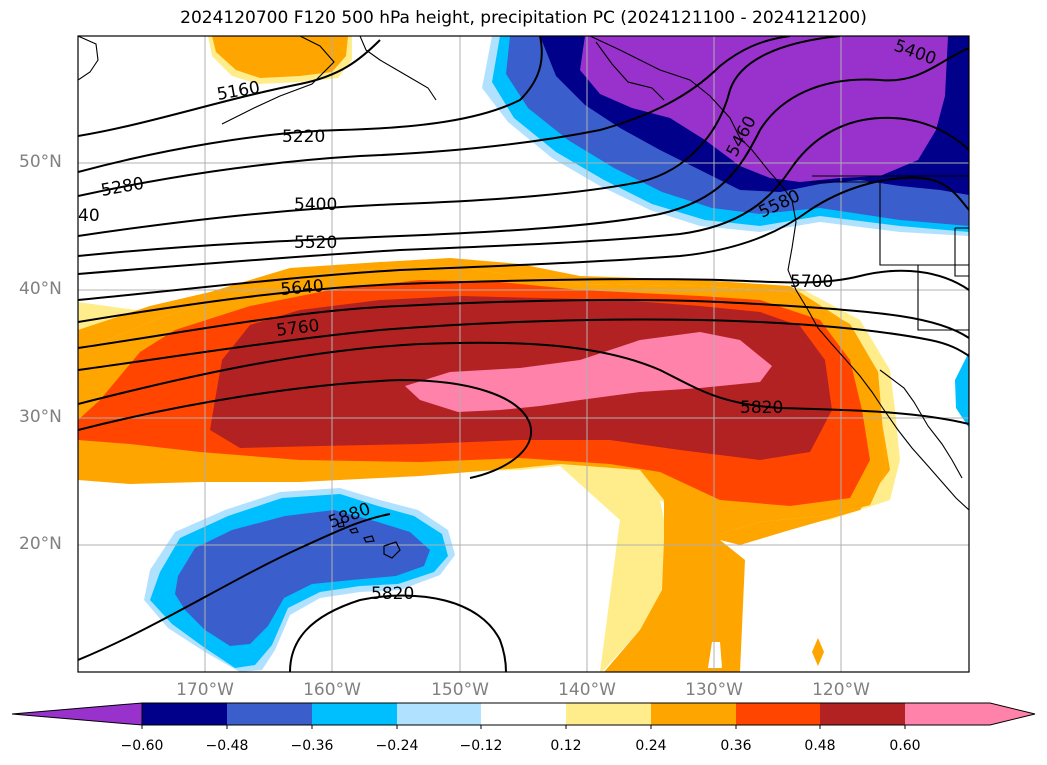  Describe the element at coordinates (369, 540) in the screenshot. I see `hawaii-islands` at that location.